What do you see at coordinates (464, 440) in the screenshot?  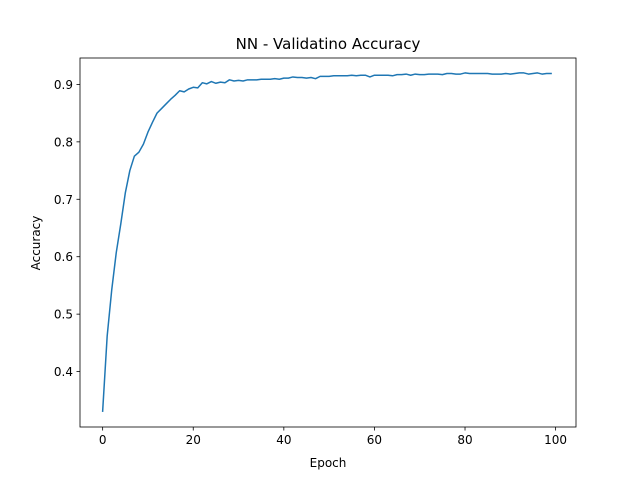 I see `x-tick-label: 80` at bounding box center [464, 440].